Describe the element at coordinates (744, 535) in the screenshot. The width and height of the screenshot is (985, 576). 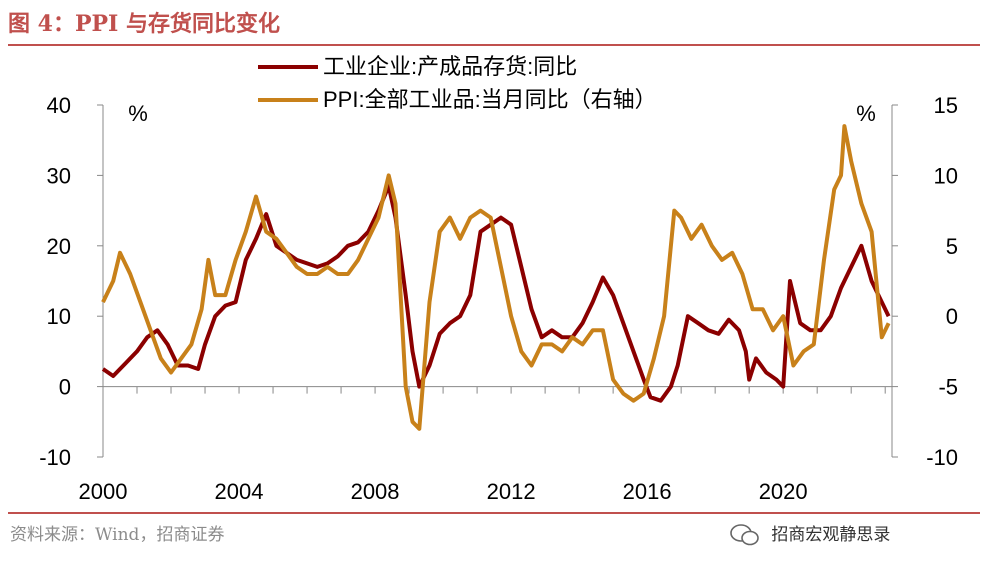
I see `wechat-icon` at that location.